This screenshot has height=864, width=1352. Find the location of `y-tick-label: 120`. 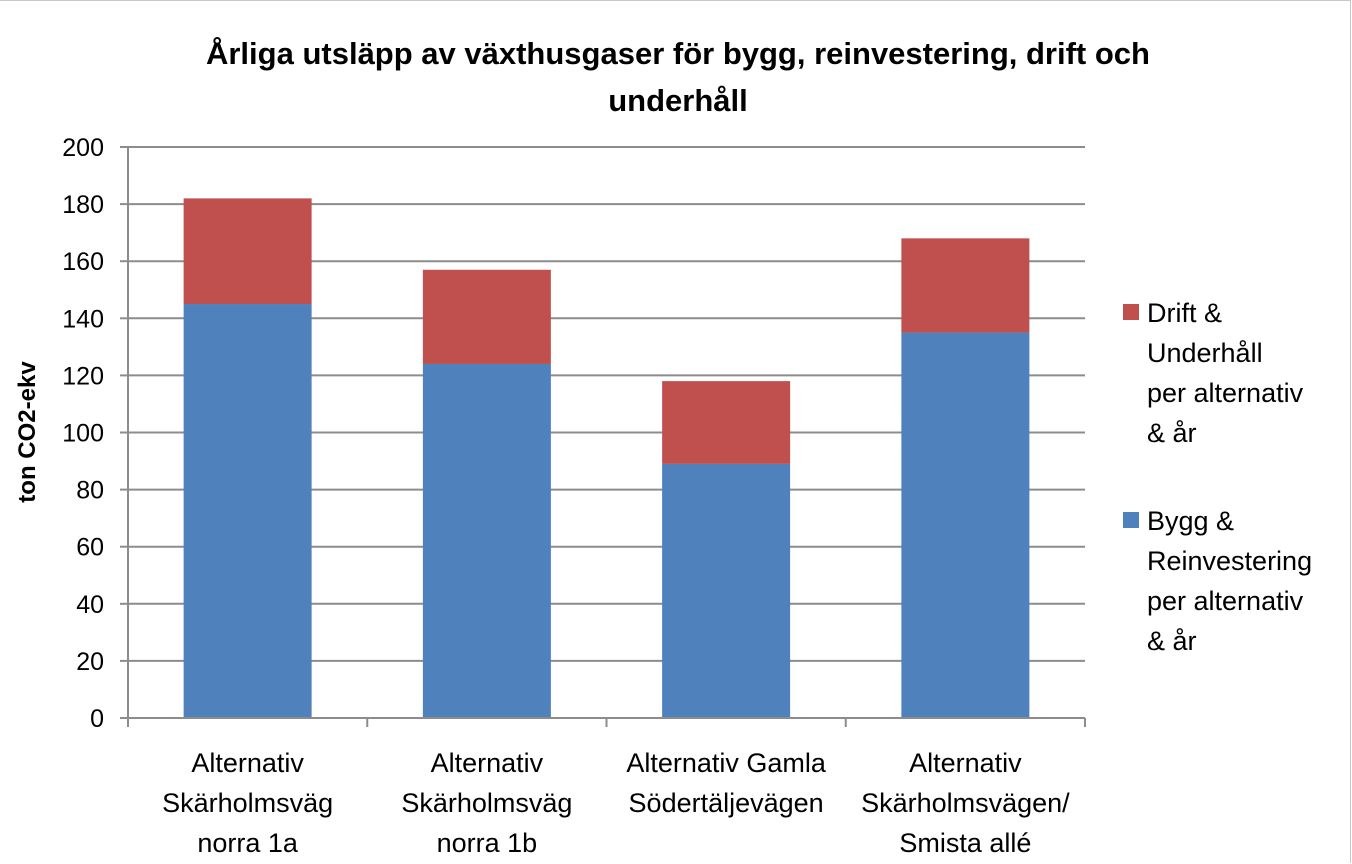

y-tick-label: 120 is located at coordinates (83, 376).